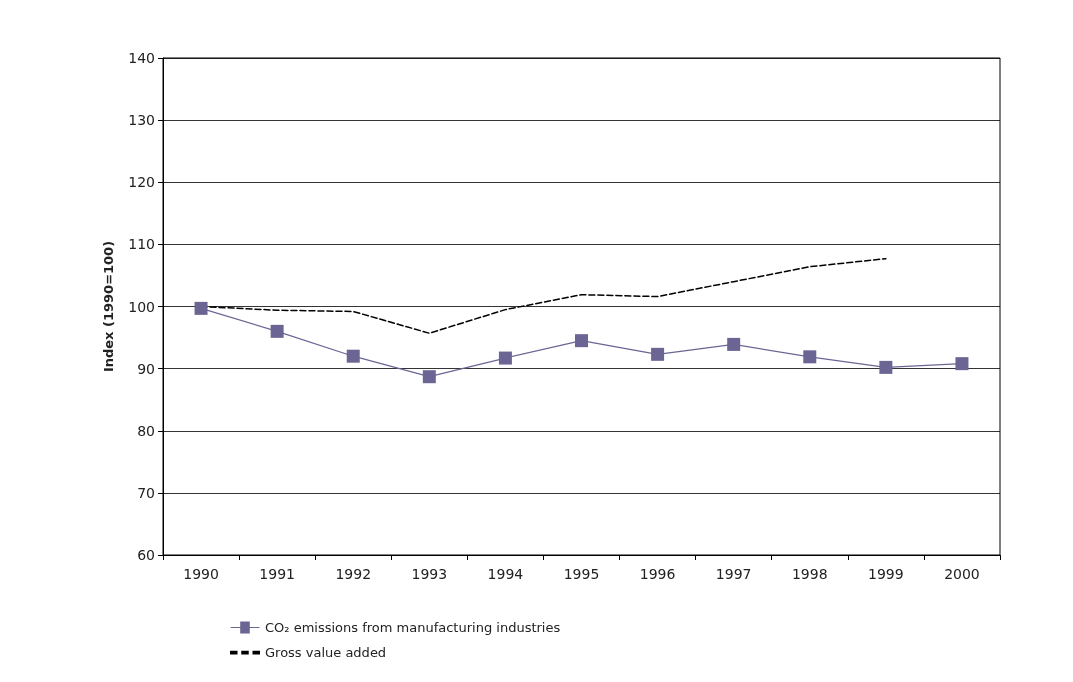 This screenshot has width=1073, height=682. I want to click on y-tick-label: 130, so click(141, 120).